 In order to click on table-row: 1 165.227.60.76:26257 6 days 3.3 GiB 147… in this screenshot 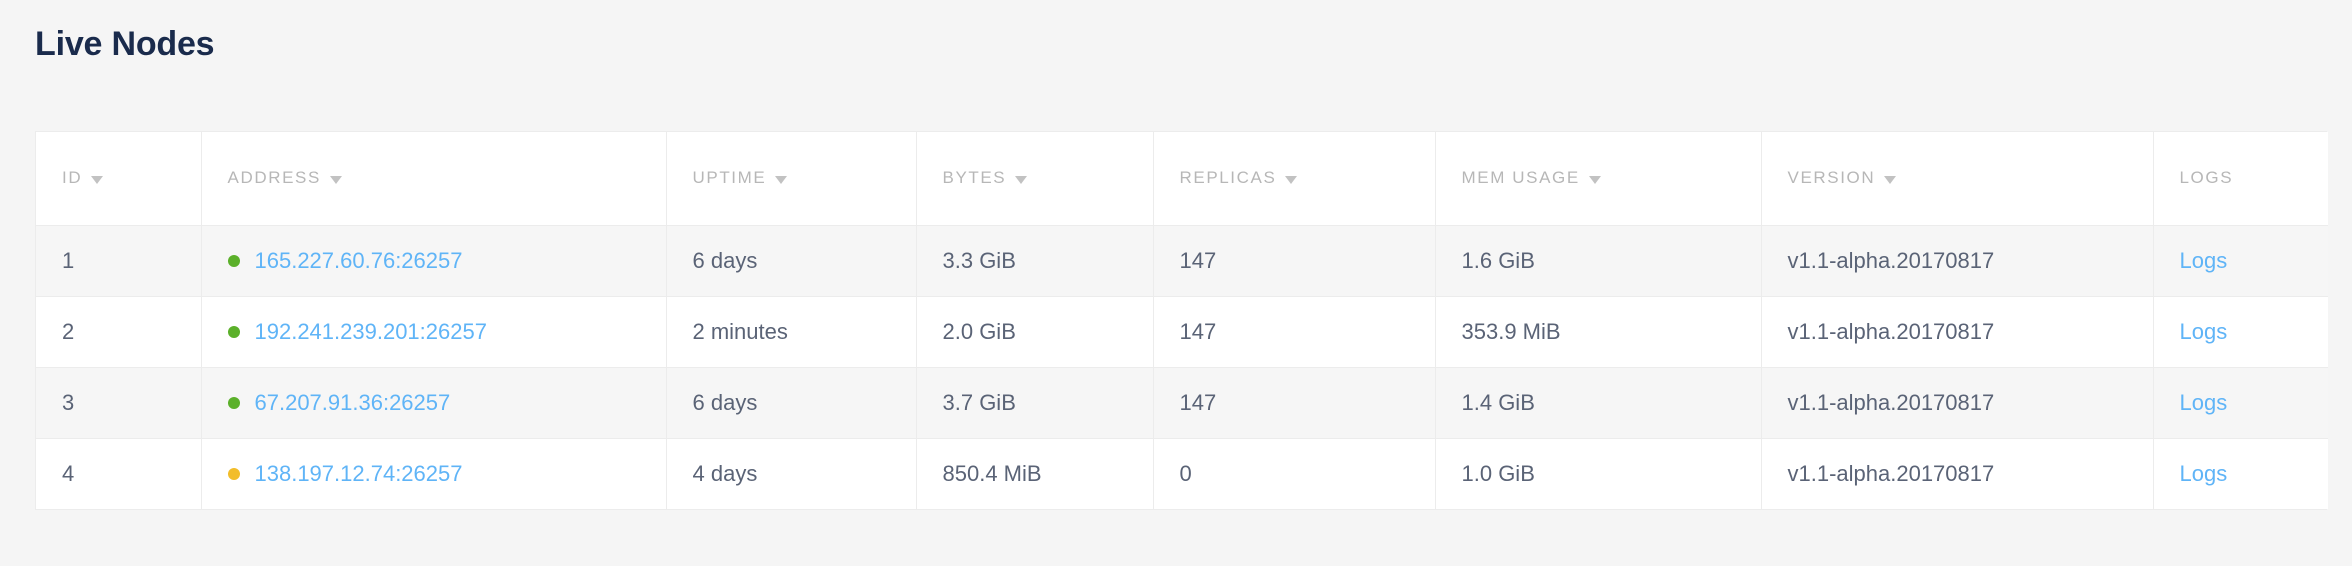, I will do `click(1182, 260)`.